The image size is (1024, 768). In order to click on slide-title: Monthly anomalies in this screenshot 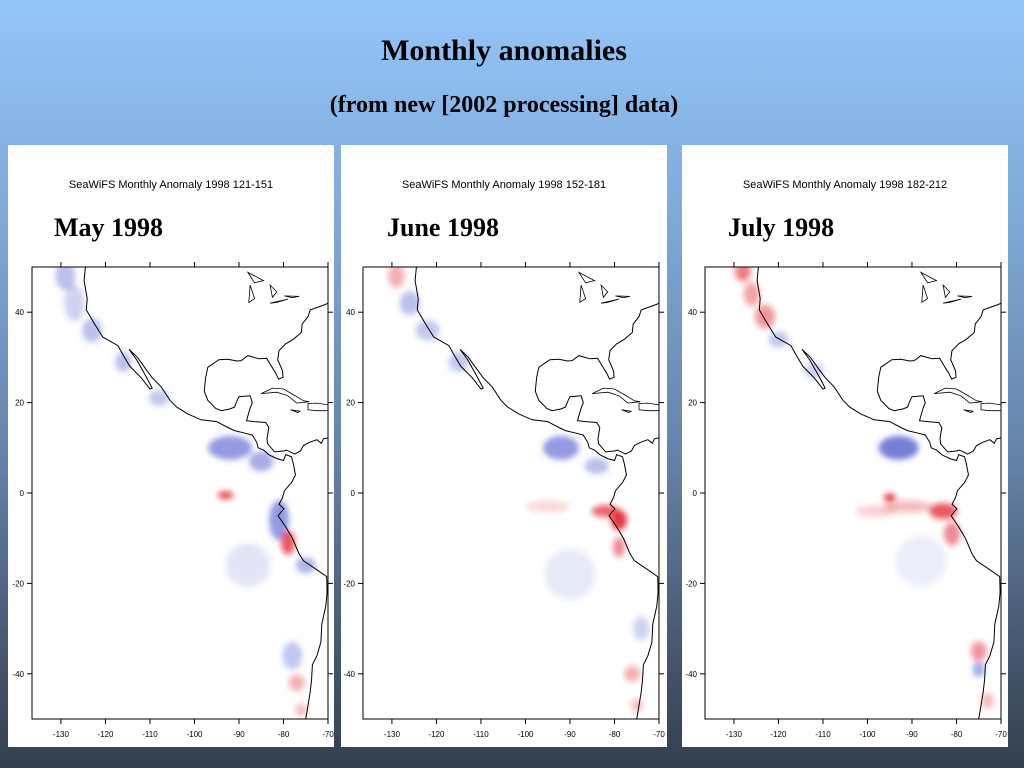, I will do `click(504, 50)`.